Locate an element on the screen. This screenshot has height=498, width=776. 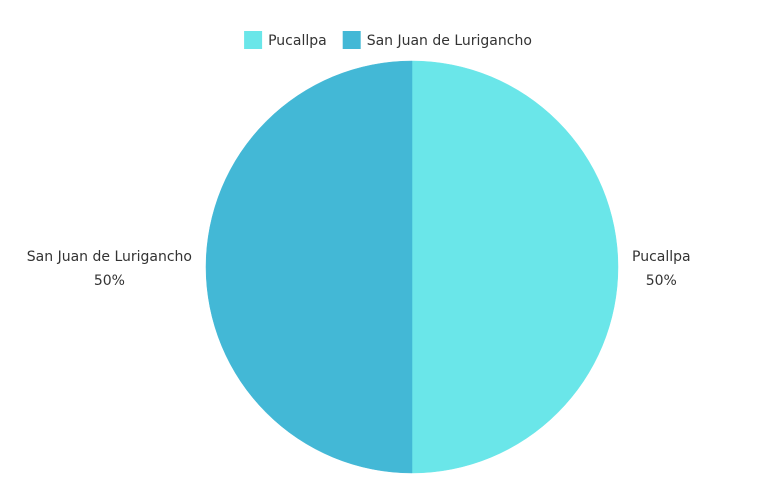
legend-item: Pucallpa is located at coordinates (285, 40).